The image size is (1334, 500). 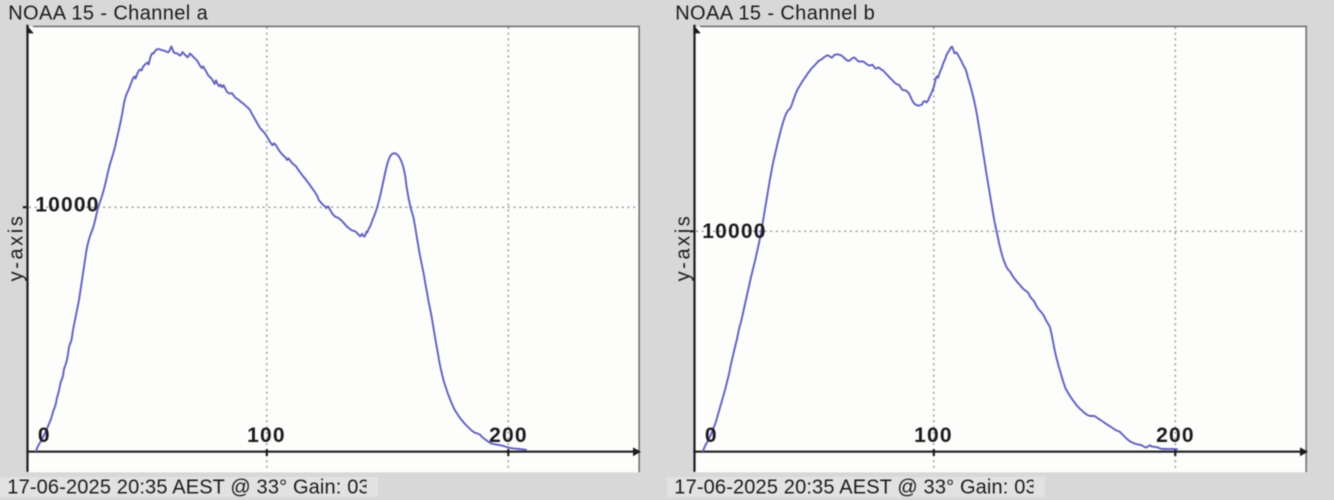 What do you see at coordinates (108, 13) in the screenshot?
I see `svg-text: NOAA 15 - Channel a` at bounding box center [108, 13].